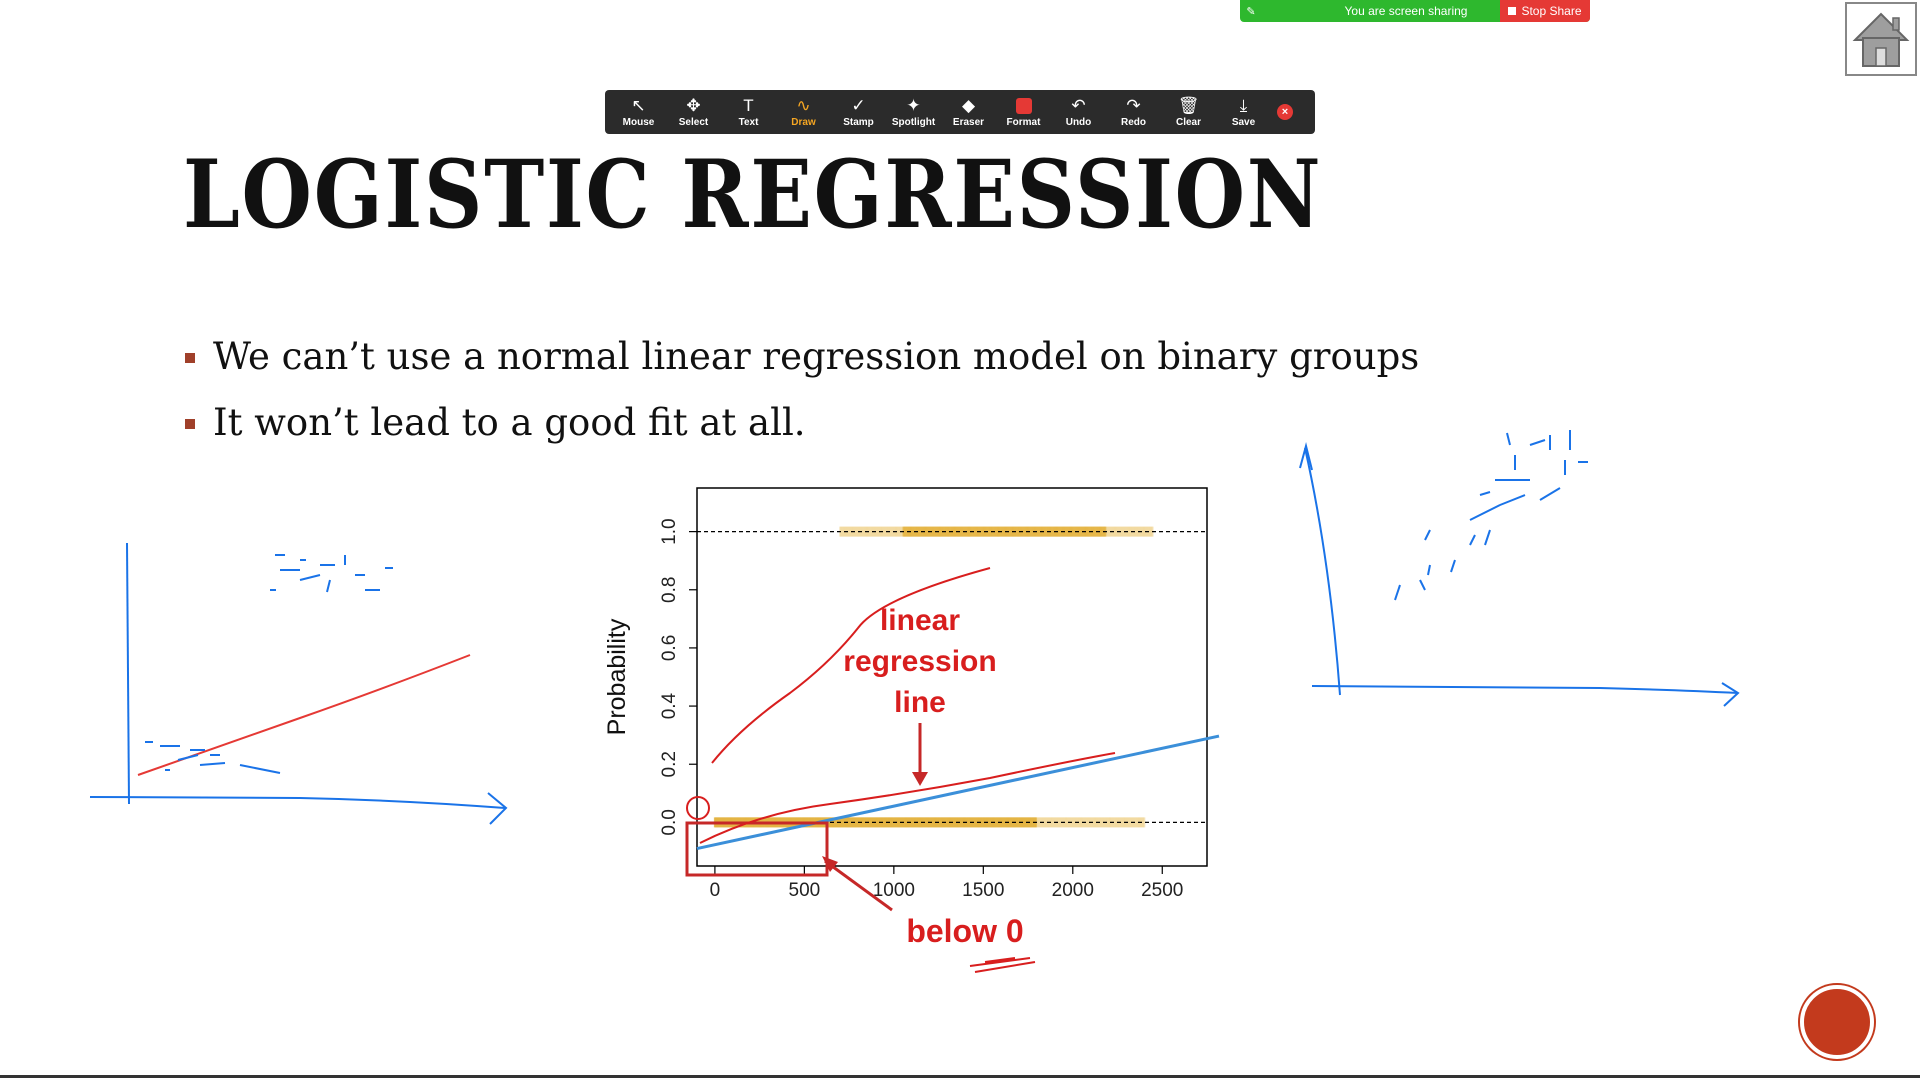 This screenshot has height=1080, width=1920. I want to click on tool-draw-button: ∿ Draw, so click(803, 112).